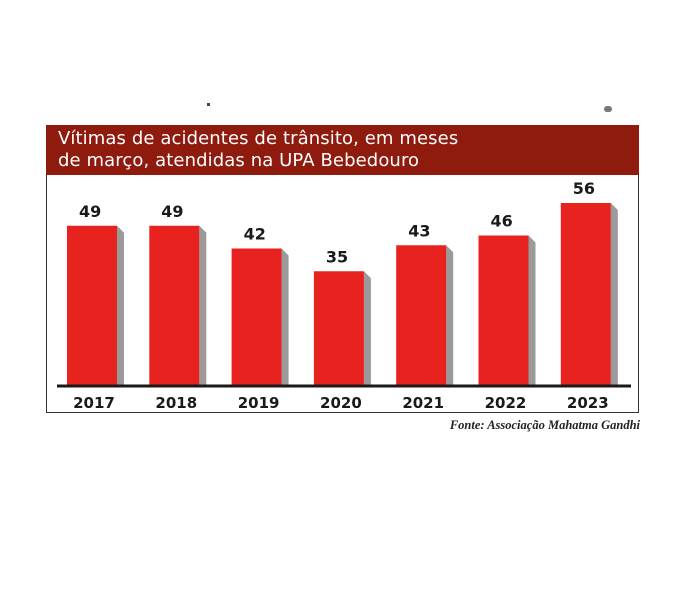  Describe the element at coordinates (506, 403) in the screenshot. I see `x-tick-label: 2022` at that location.